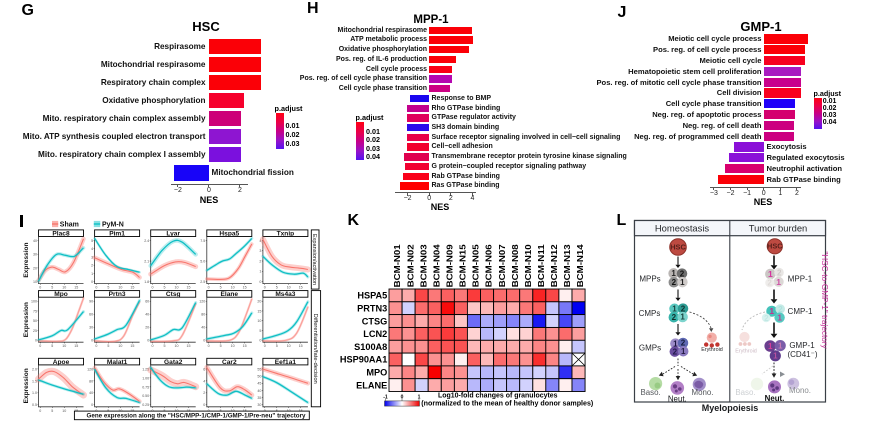 This screenshot has width=882, height=430. I want to click on svg-text: 100, so click(34, 302).